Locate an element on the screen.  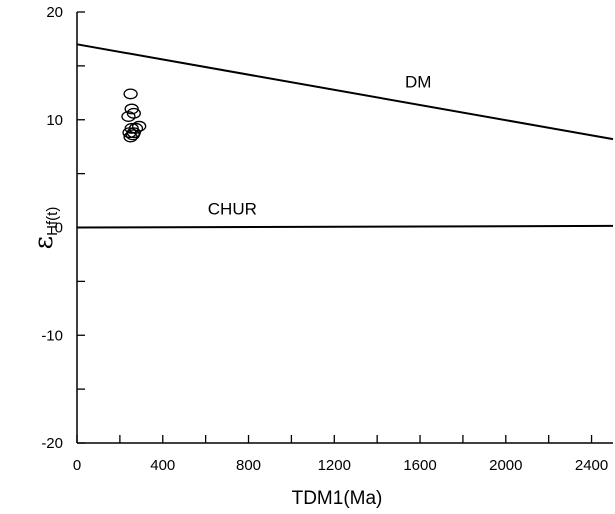
x-tick-label: 400 is located at coordinates (162, 465).